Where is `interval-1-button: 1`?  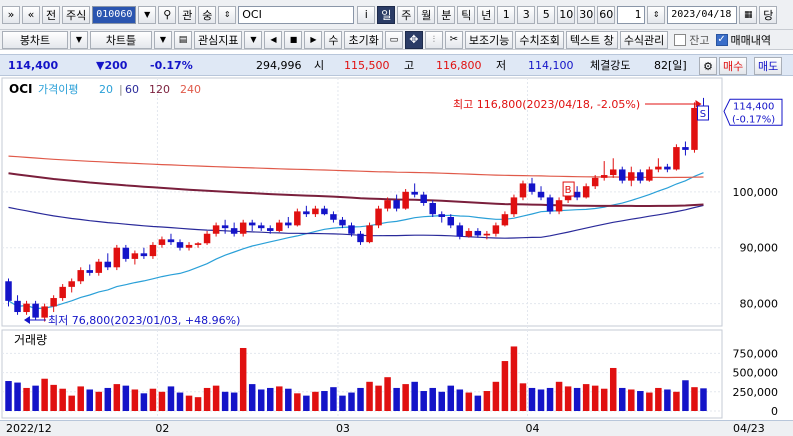
interval-1-button: 1 is located at coordinates (506, 14).